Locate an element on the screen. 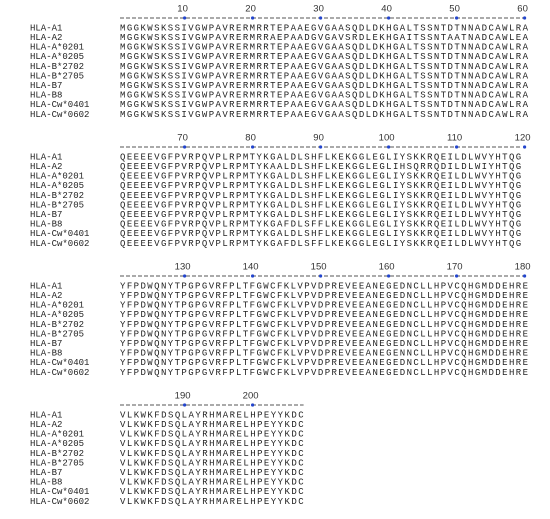 The width and height of the screenshot is (550, 519). ruler-number: 190 is located at coordinates (183, 396).